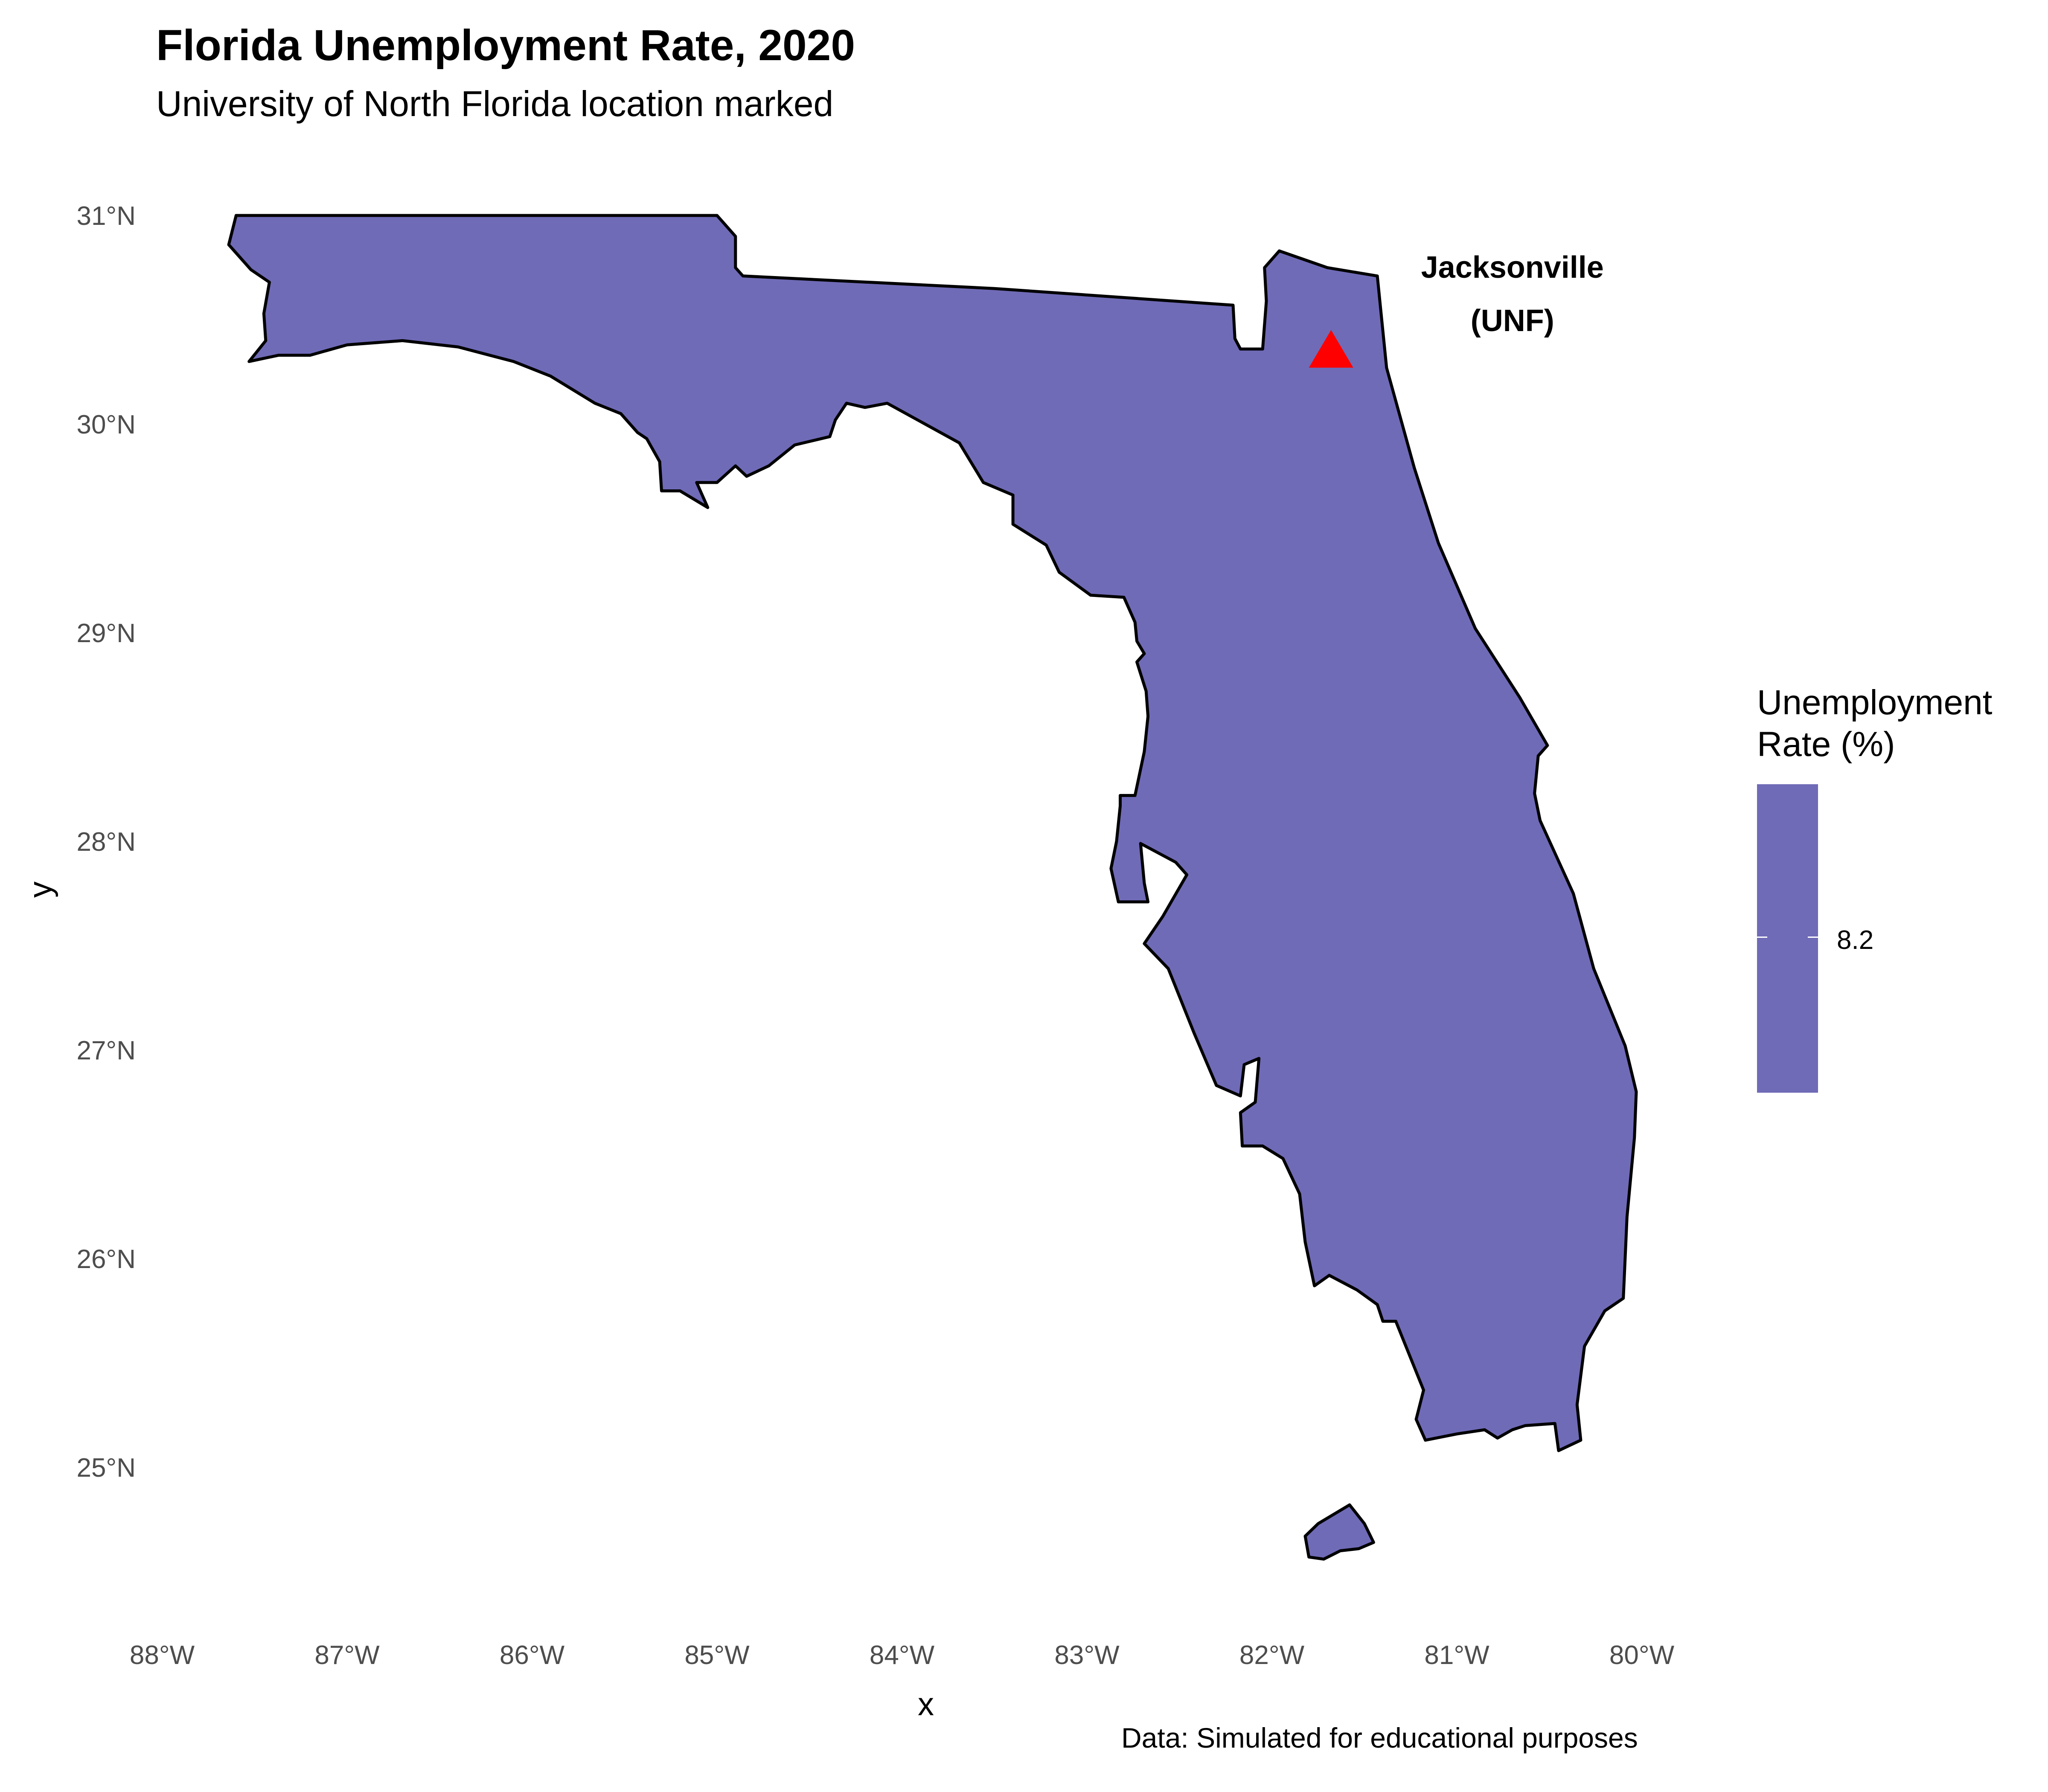  I want to click on florida-keys-island, so click(1339, 1532).